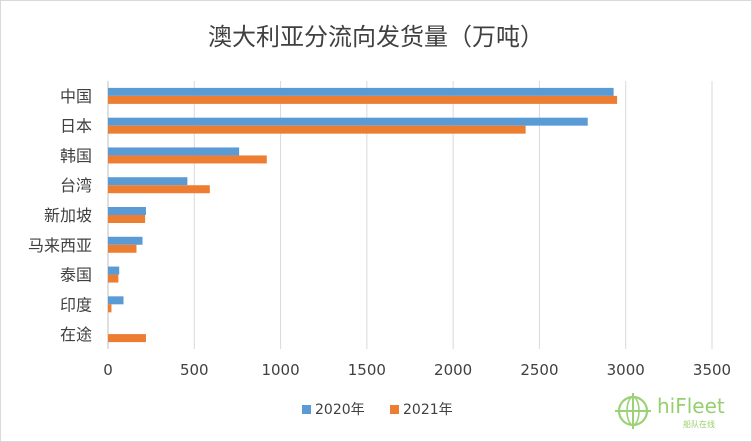  I want to click on x-tick-labels: 0 500 1000 1500 2000 2500 3000 3500, so click(417, 370).